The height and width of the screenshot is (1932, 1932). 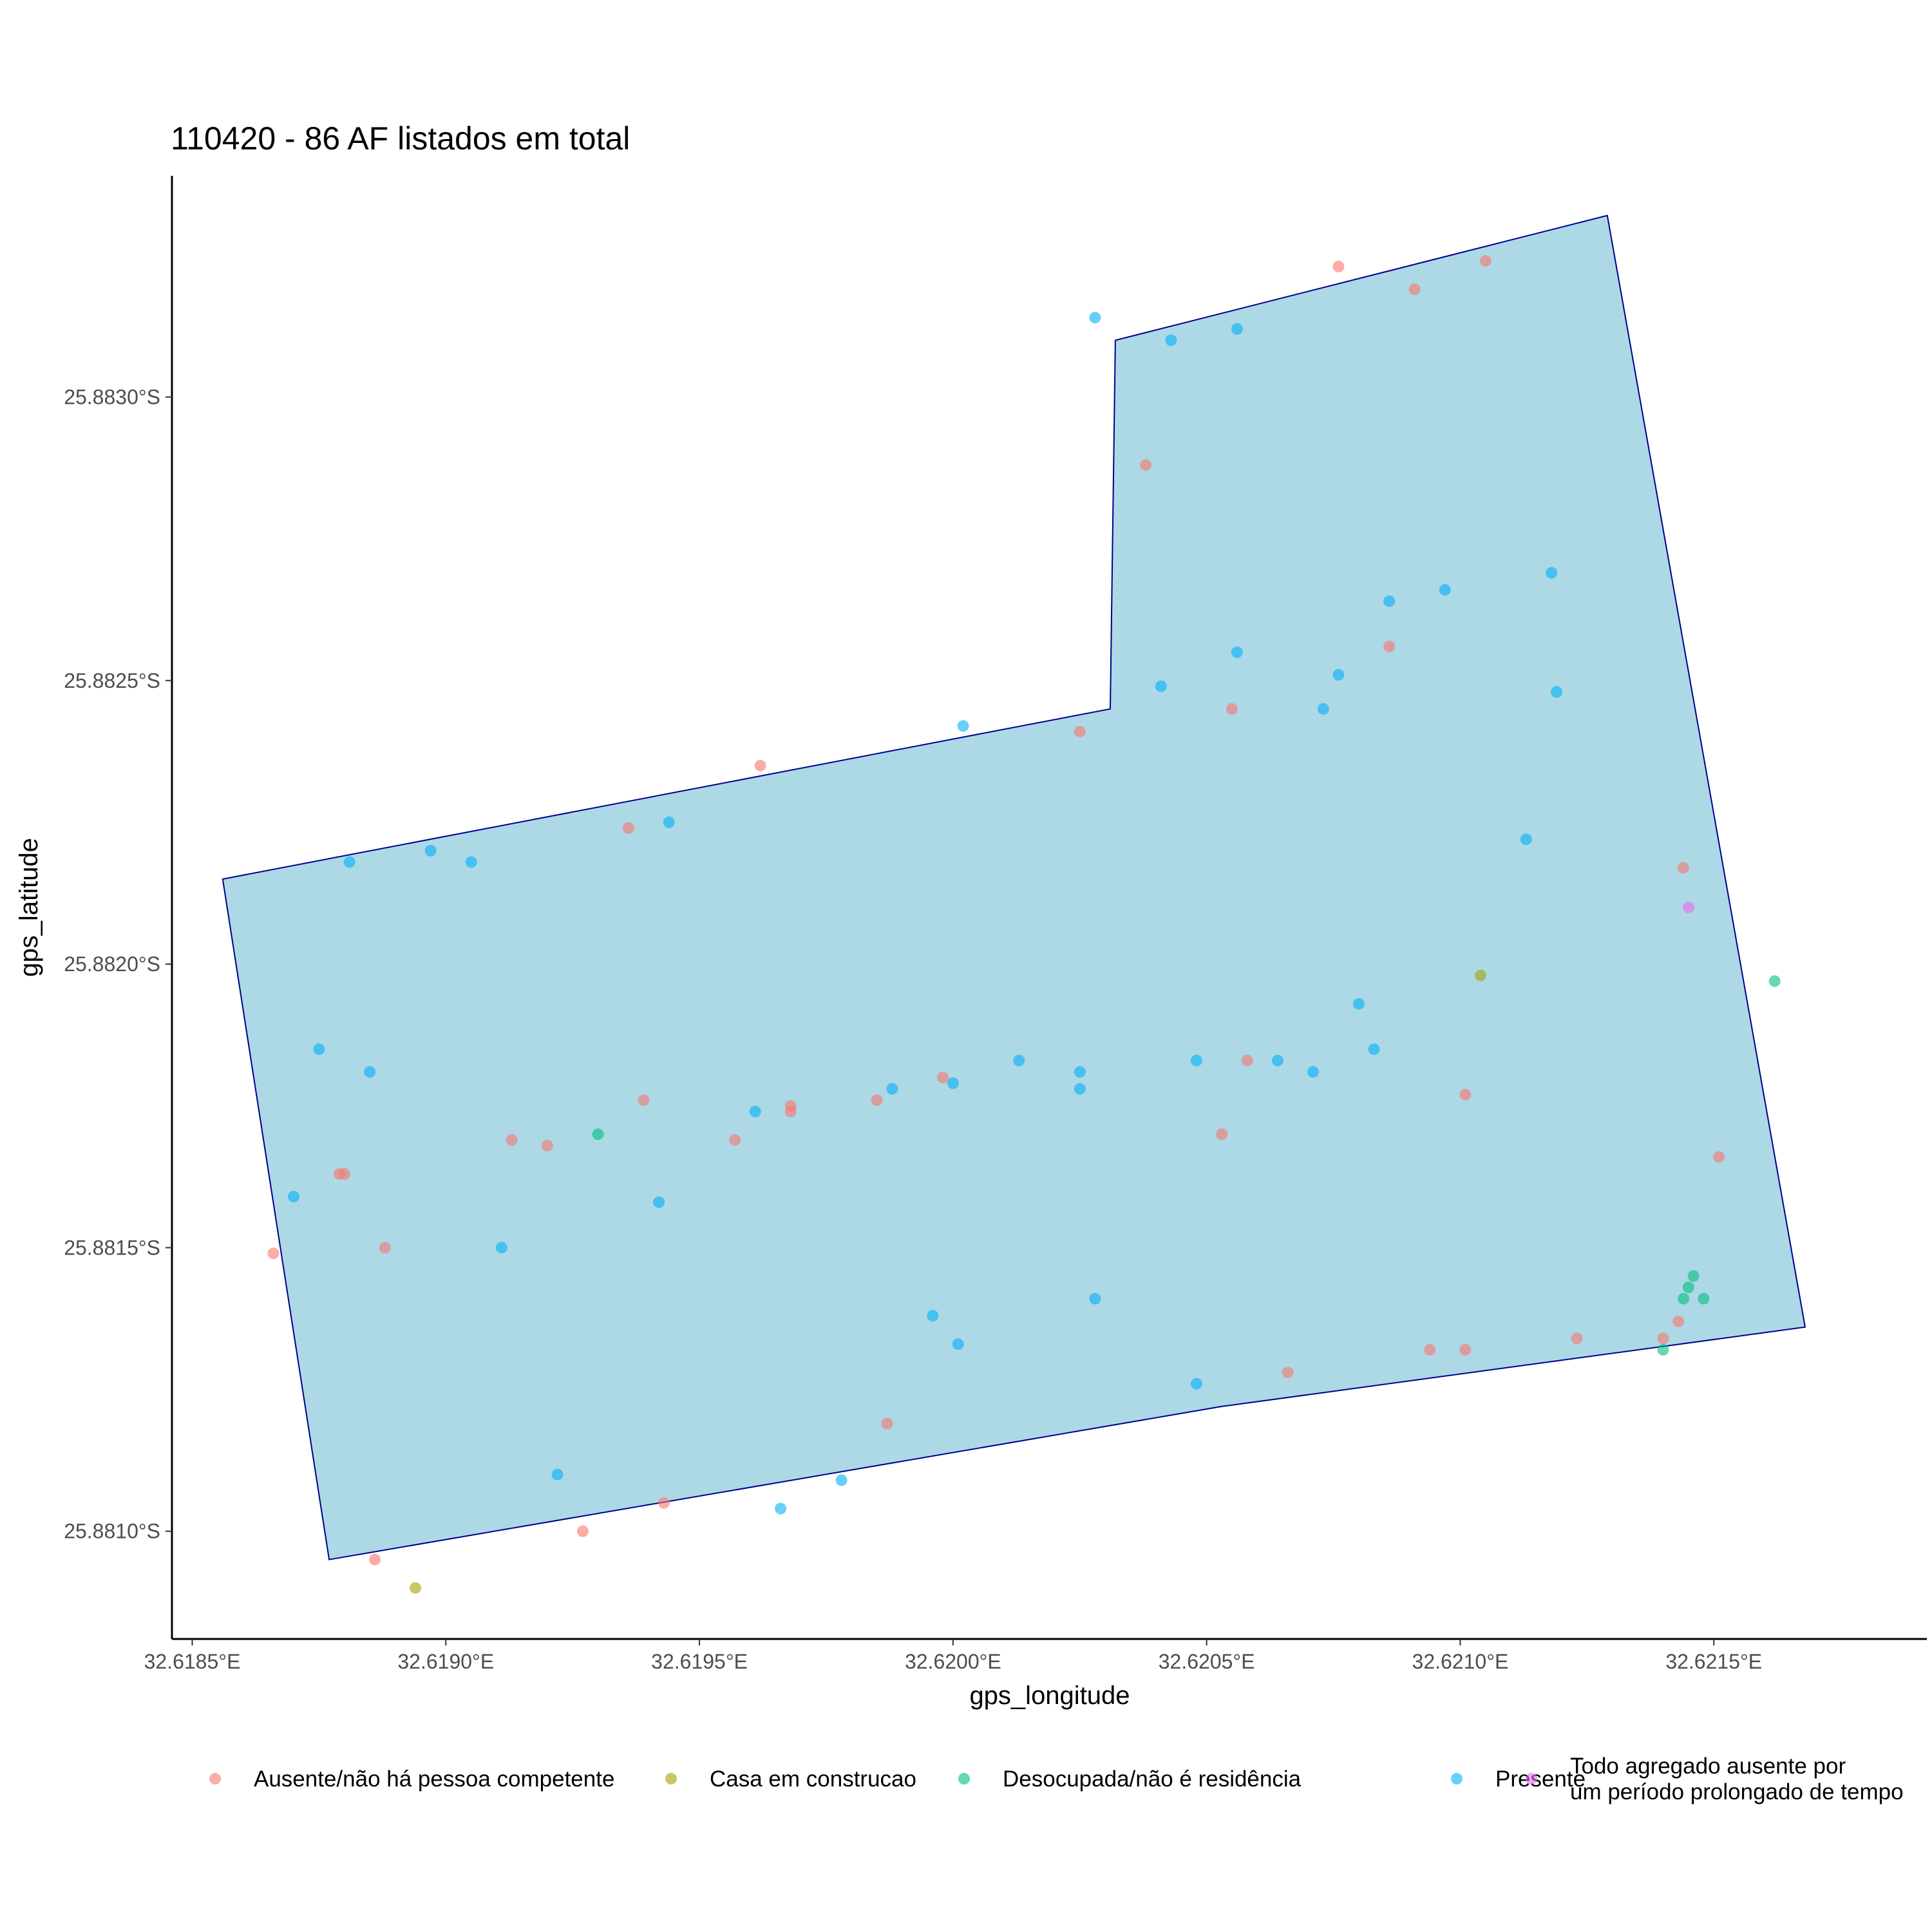 What do you see at coordinates (1713, 1661) in the screenshot?
I see `x-tick-label: 32.6215°E` at bounding box center [1713, 1661].